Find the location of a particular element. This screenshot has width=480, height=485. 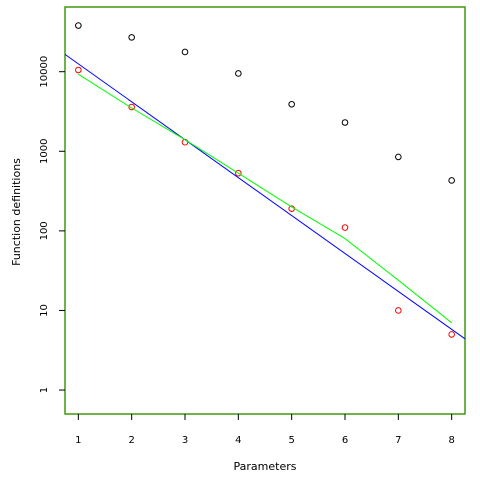

y-axis-title: Function definitions is located at coordinates (16, 212).